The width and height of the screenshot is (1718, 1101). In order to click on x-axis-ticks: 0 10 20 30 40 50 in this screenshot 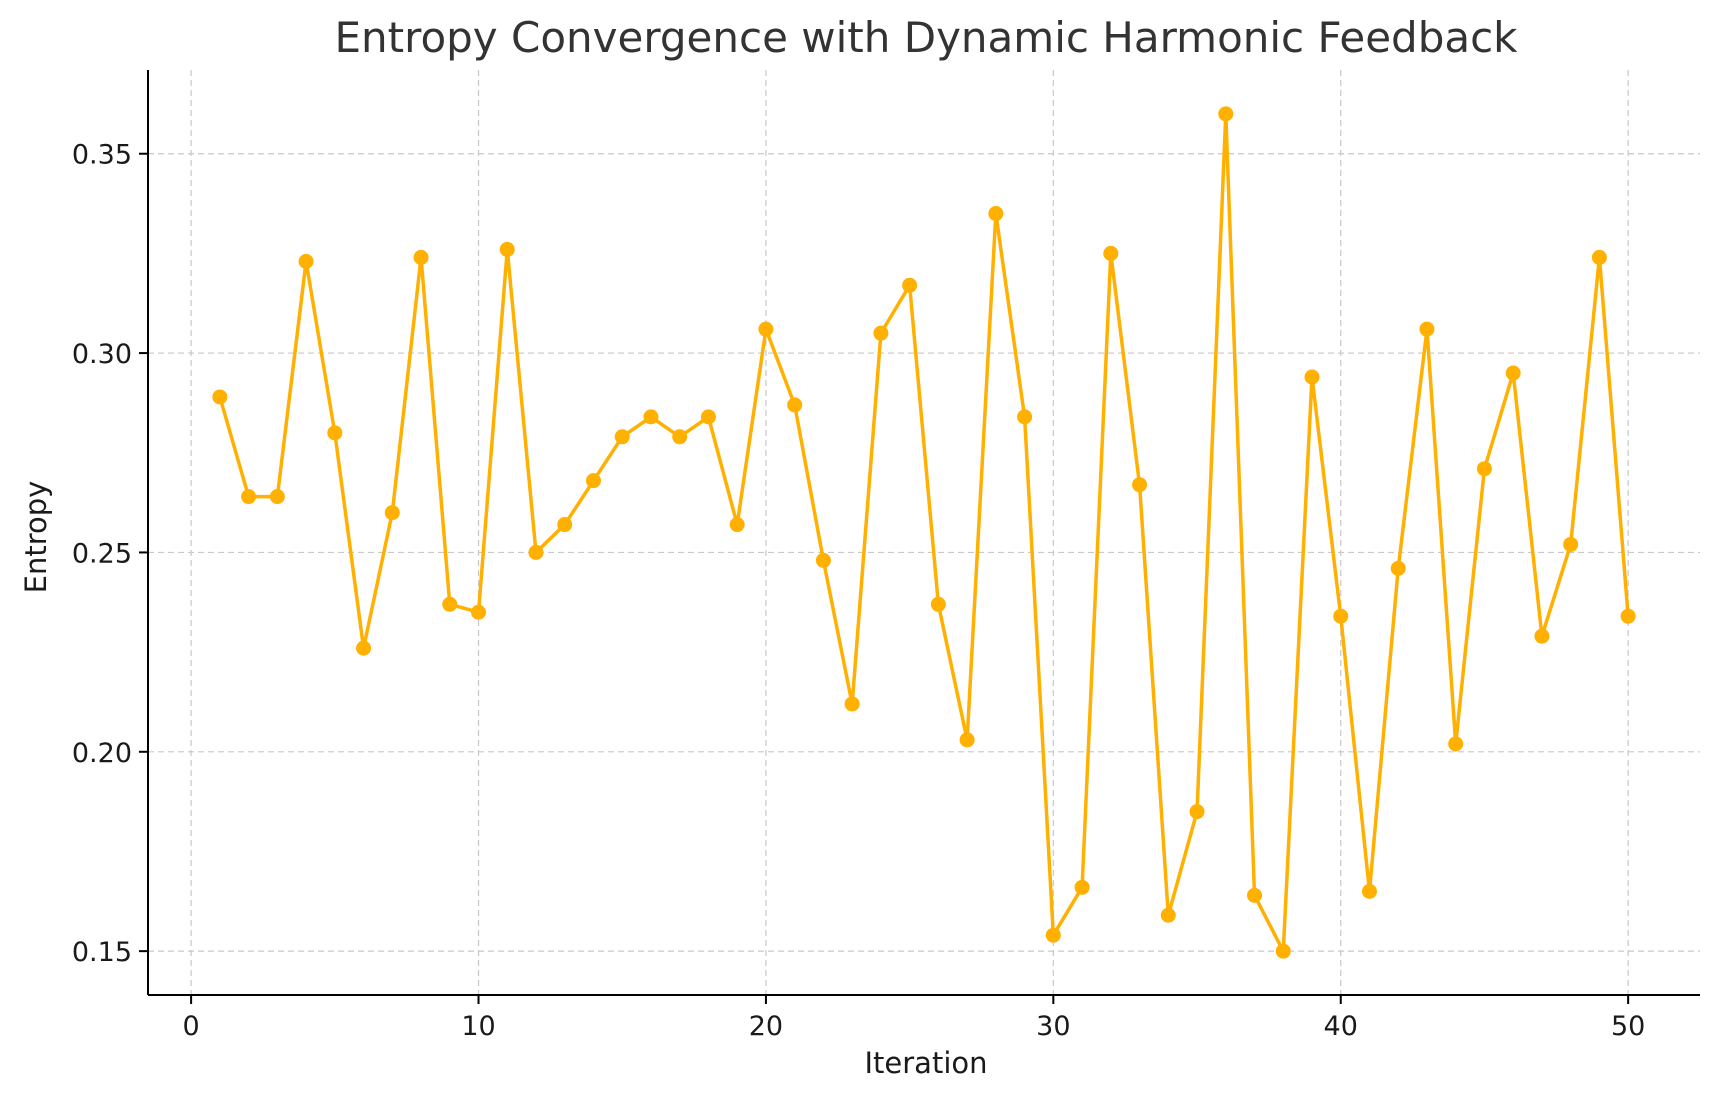, I will do `click(914, 1018)`.